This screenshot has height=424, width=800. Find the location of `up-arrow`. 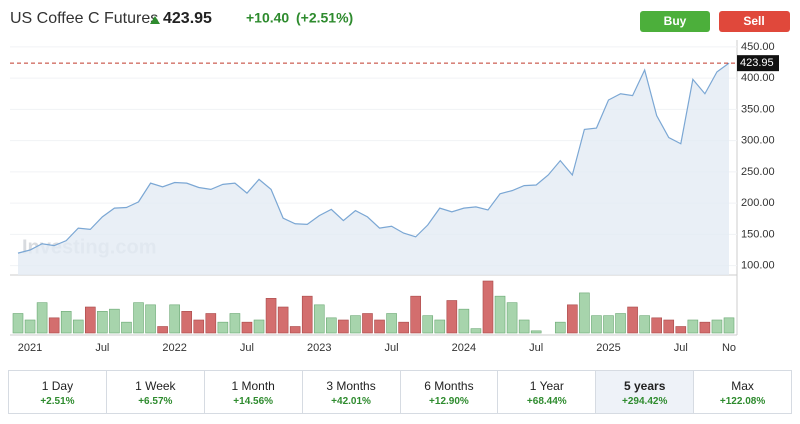

up-arrow is located at coordinates (155, 20).